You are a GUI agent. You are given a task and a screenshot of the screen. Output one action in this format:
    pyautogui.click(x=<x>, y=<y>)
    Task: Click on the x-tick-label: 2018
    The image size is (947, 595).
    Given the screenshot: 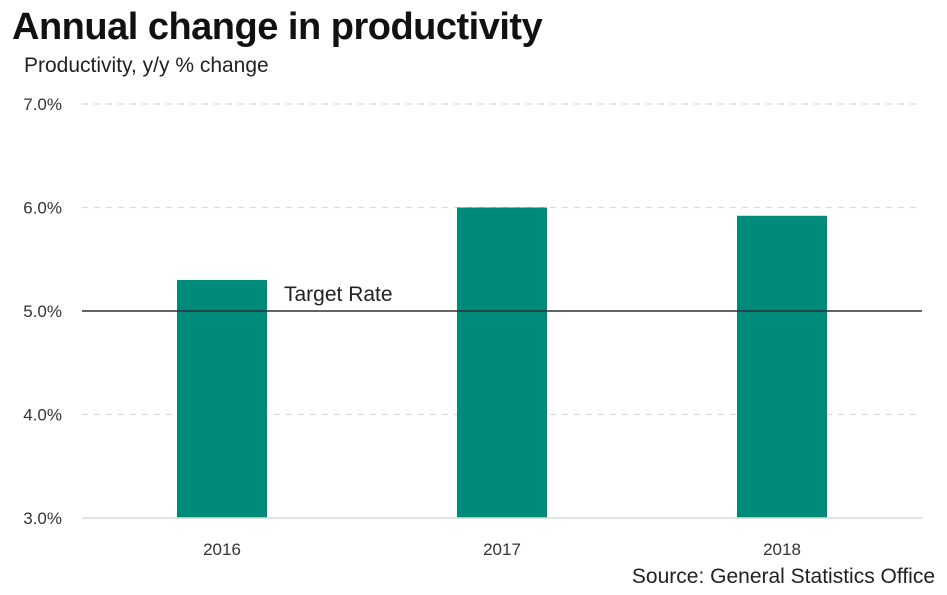 What is the action you would take?
    pyautogui.click(x=782, y=549)
    